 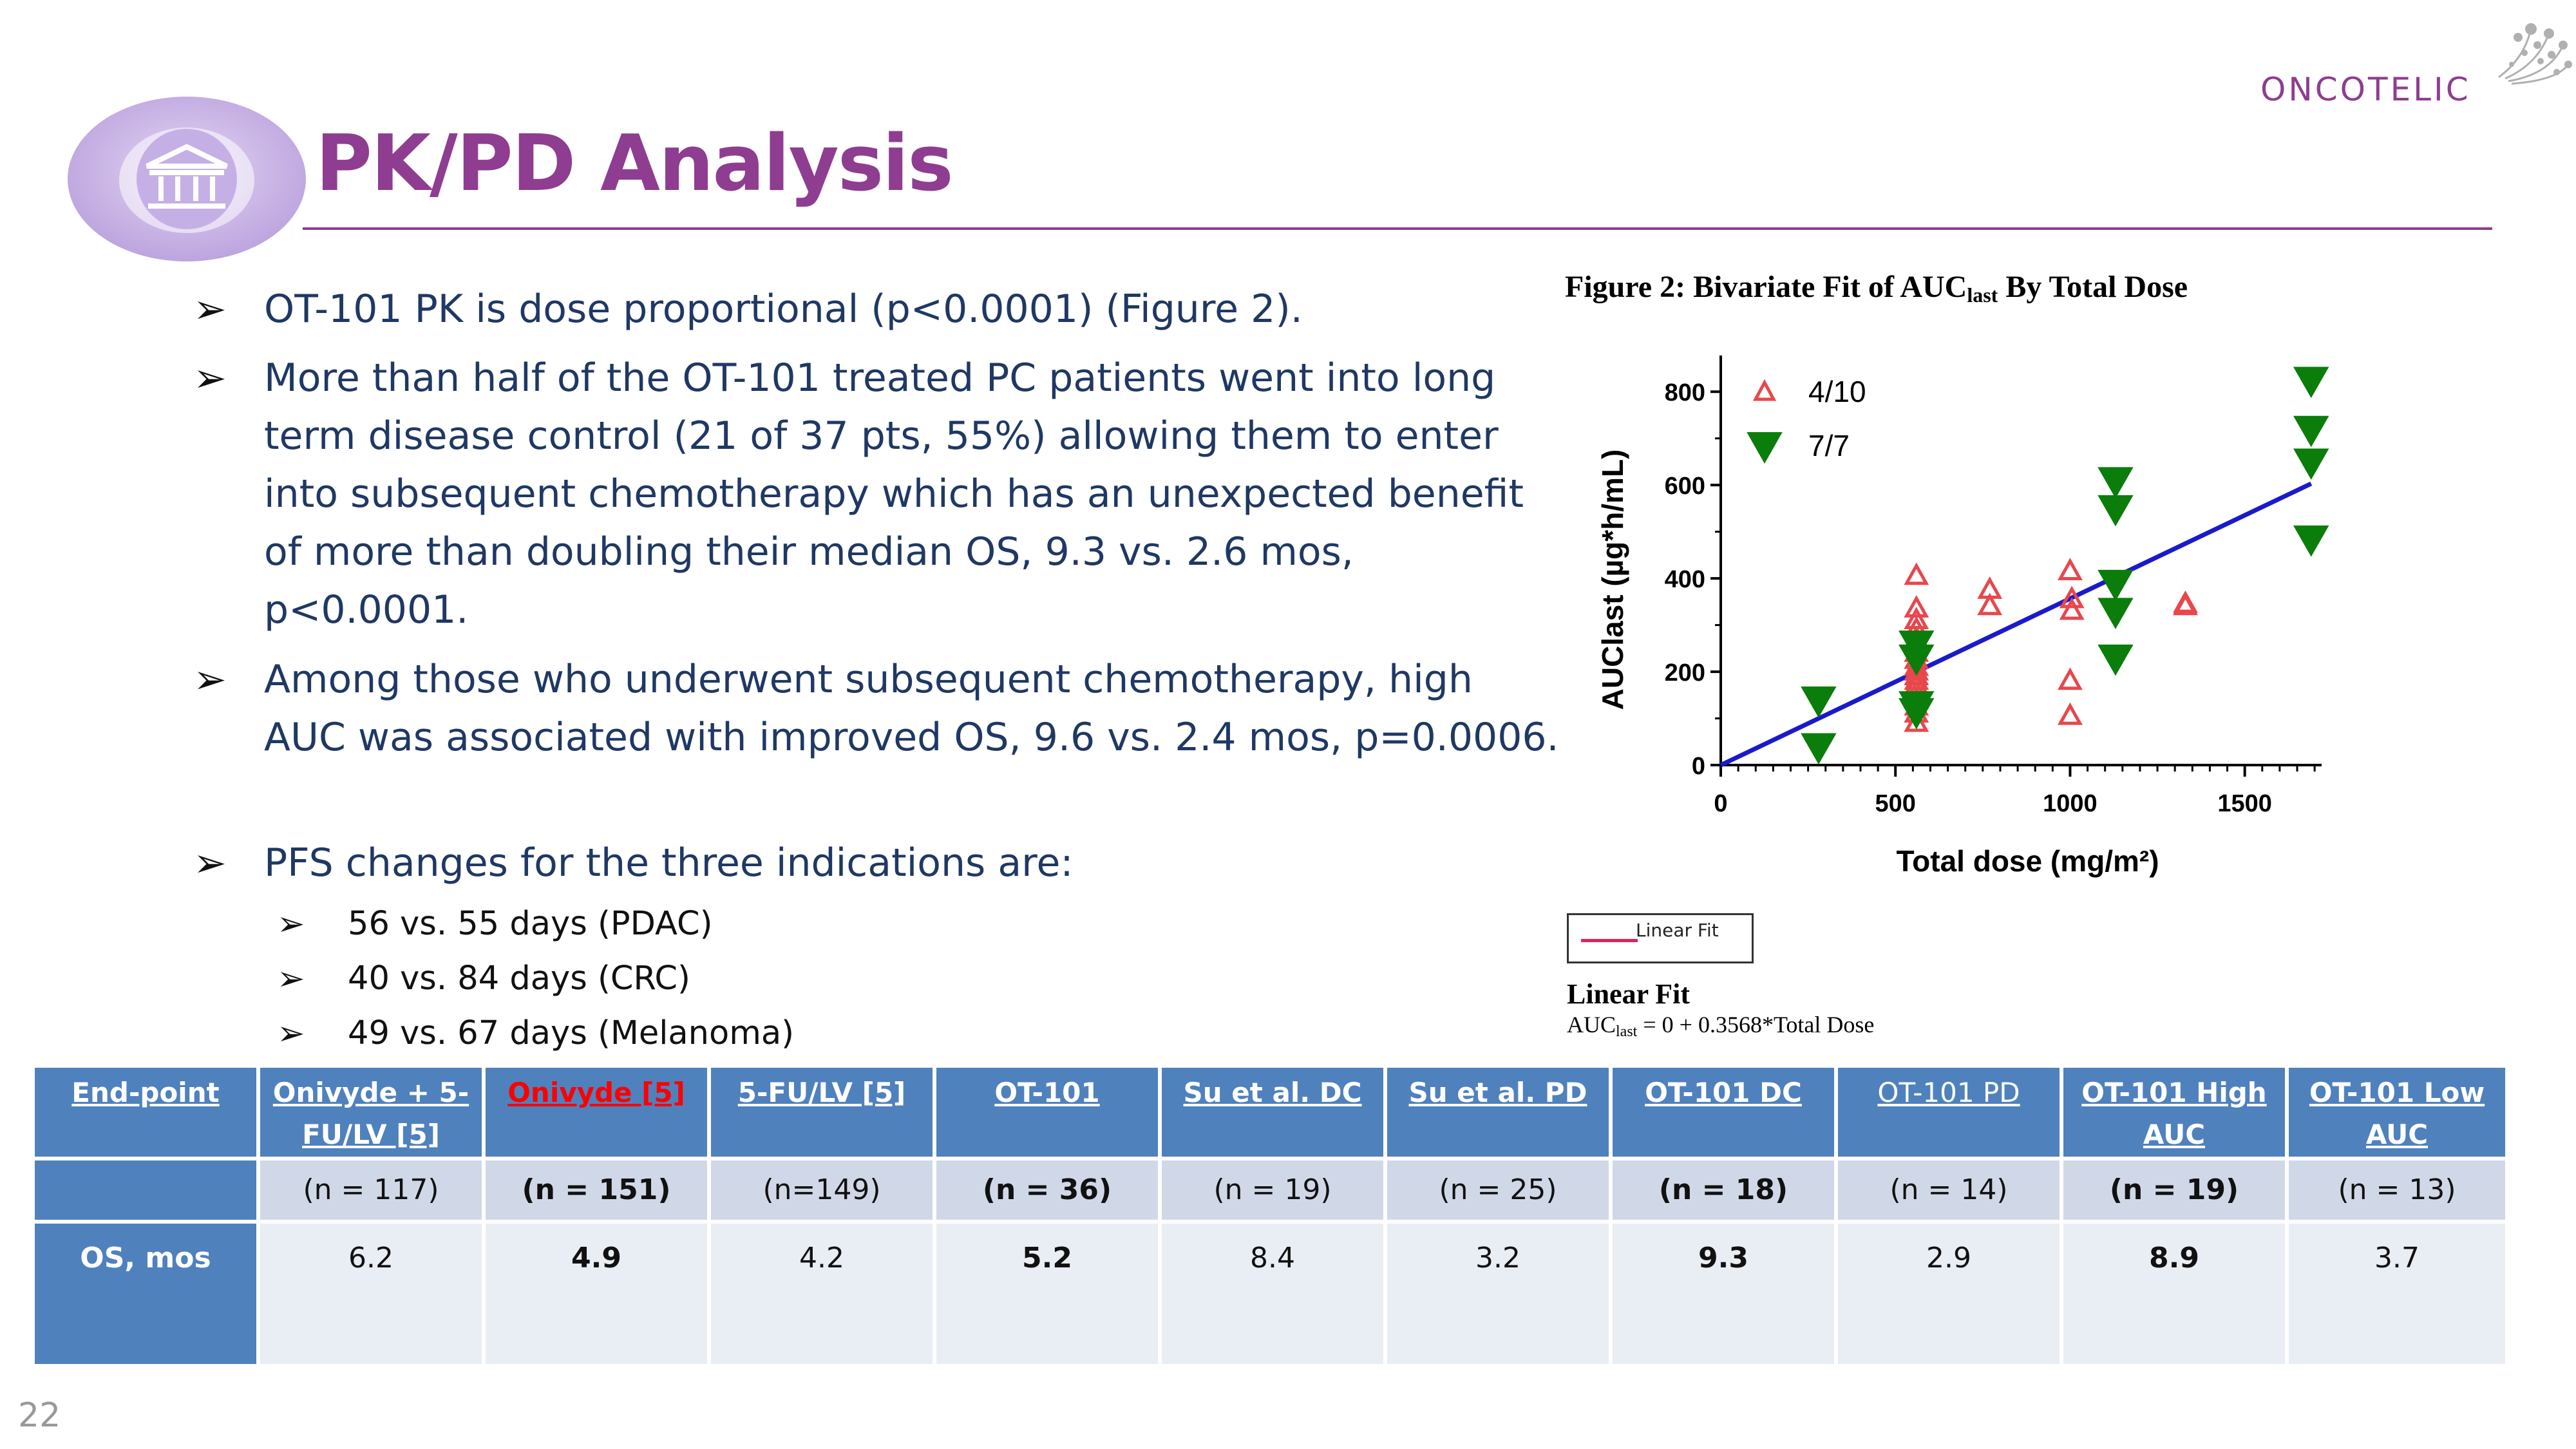 I want to click on y-tick-label: 800, so click(x=1685, y=393).